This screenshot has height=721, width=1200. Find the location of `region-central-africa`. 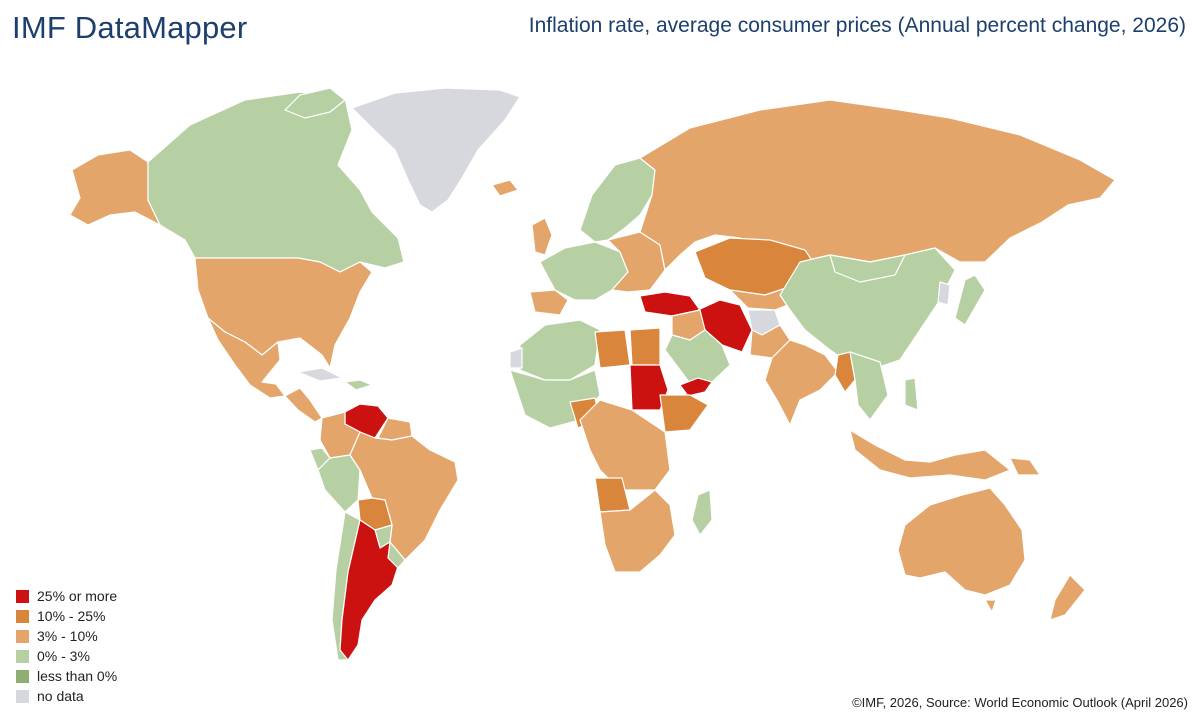

region-central-africa is located at coordinates (625, 445).